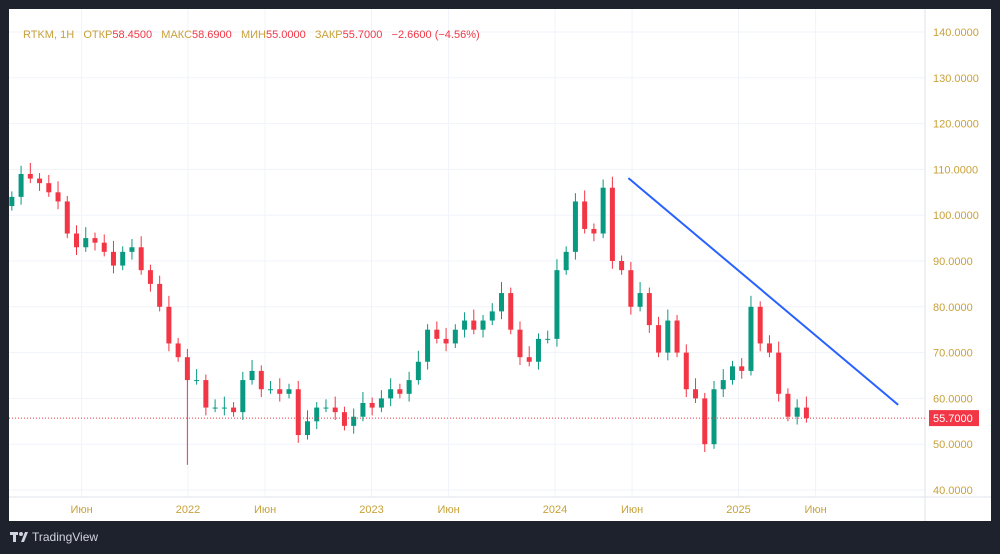  What do you see at coordinates (54, 537) in the screenshot?
I see `tradingview-logo: TradingView` at bounding box center [54, 537].